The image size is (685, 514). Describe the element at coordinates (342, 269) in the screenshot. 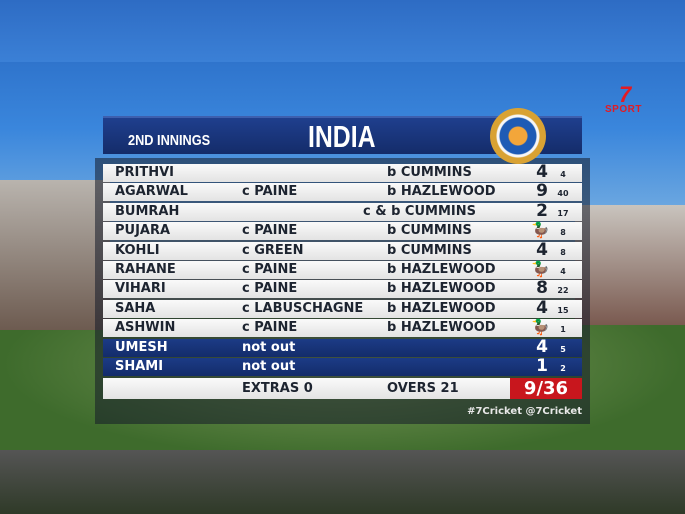

I see `batsman-row: RAHANE c PAINE b HAZLEWOOD 🦆 4` at that location.